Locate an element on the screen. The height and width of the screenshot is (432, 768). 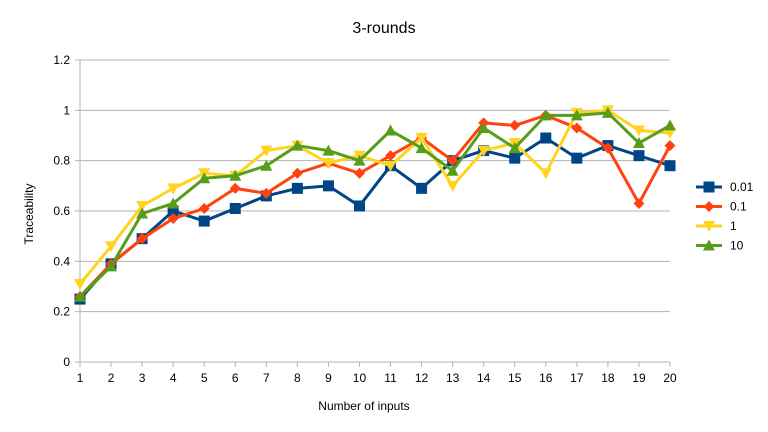
y-tick-label: 1 is located at coordinates (66, 110).